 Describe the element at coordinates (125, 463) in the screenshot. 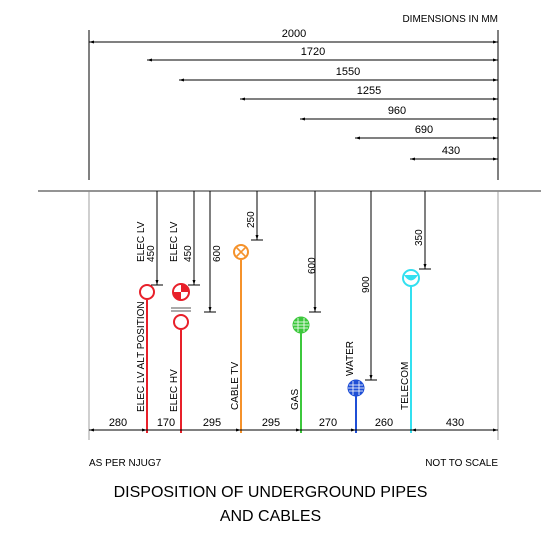

I see `standard-note: AS PER NJUG7` at that location.